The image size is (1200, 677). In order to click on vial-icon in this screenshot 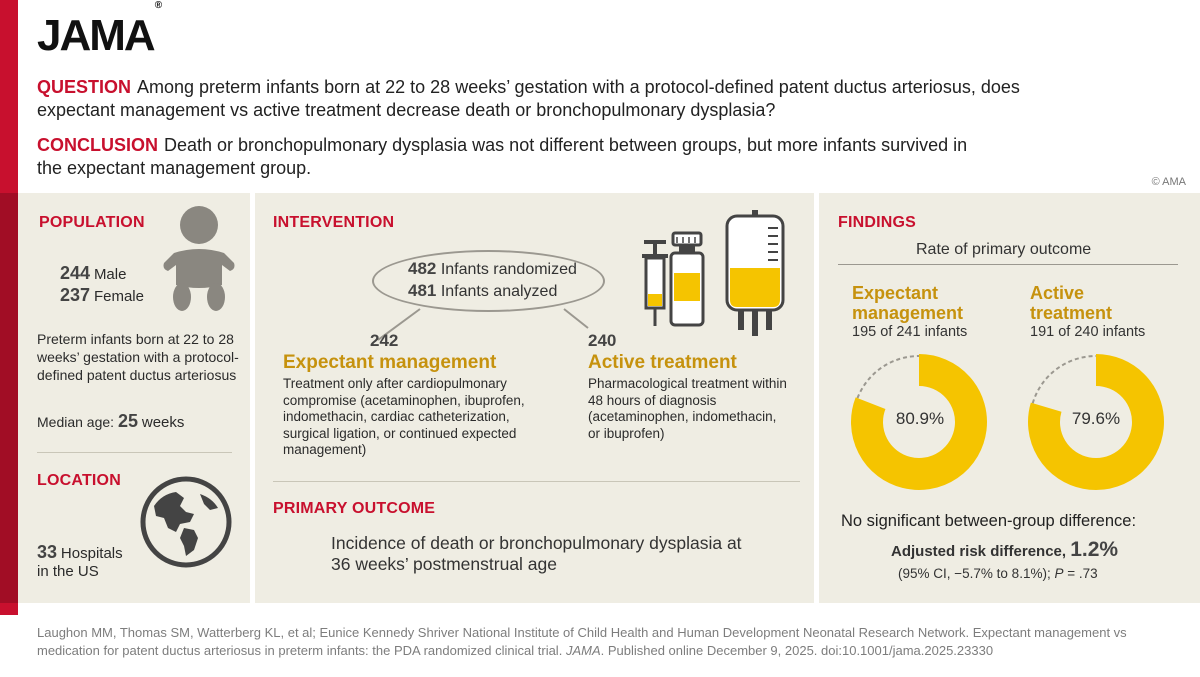, I will do `click(687, 279)`.